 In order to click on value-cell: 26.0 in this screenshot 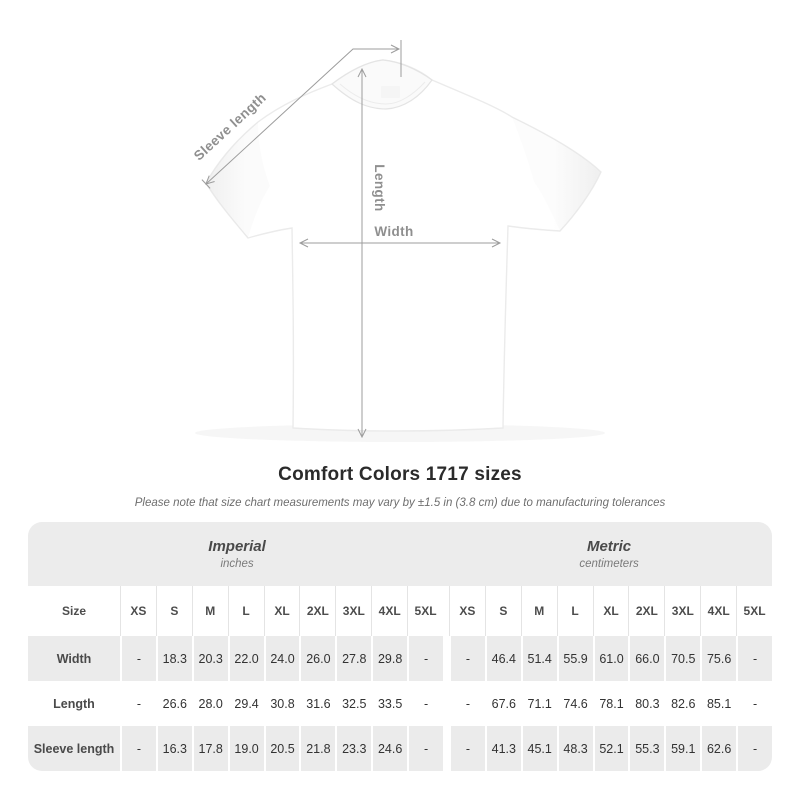, I will do `click(317, 658)`.